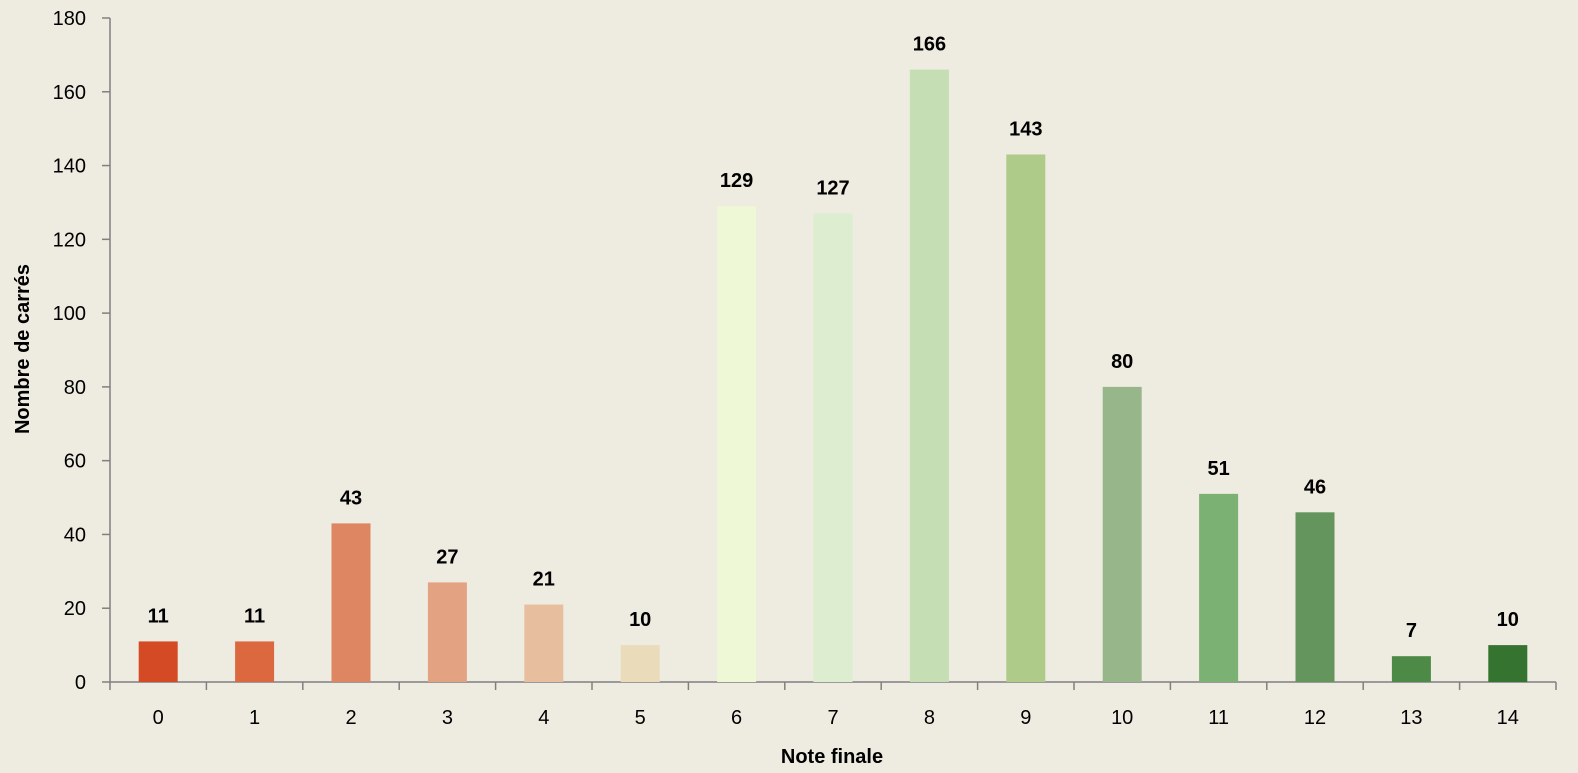 This screenshot has height=773, width=1578. I want to click on x-tick-label: 7, so click(832, 718).